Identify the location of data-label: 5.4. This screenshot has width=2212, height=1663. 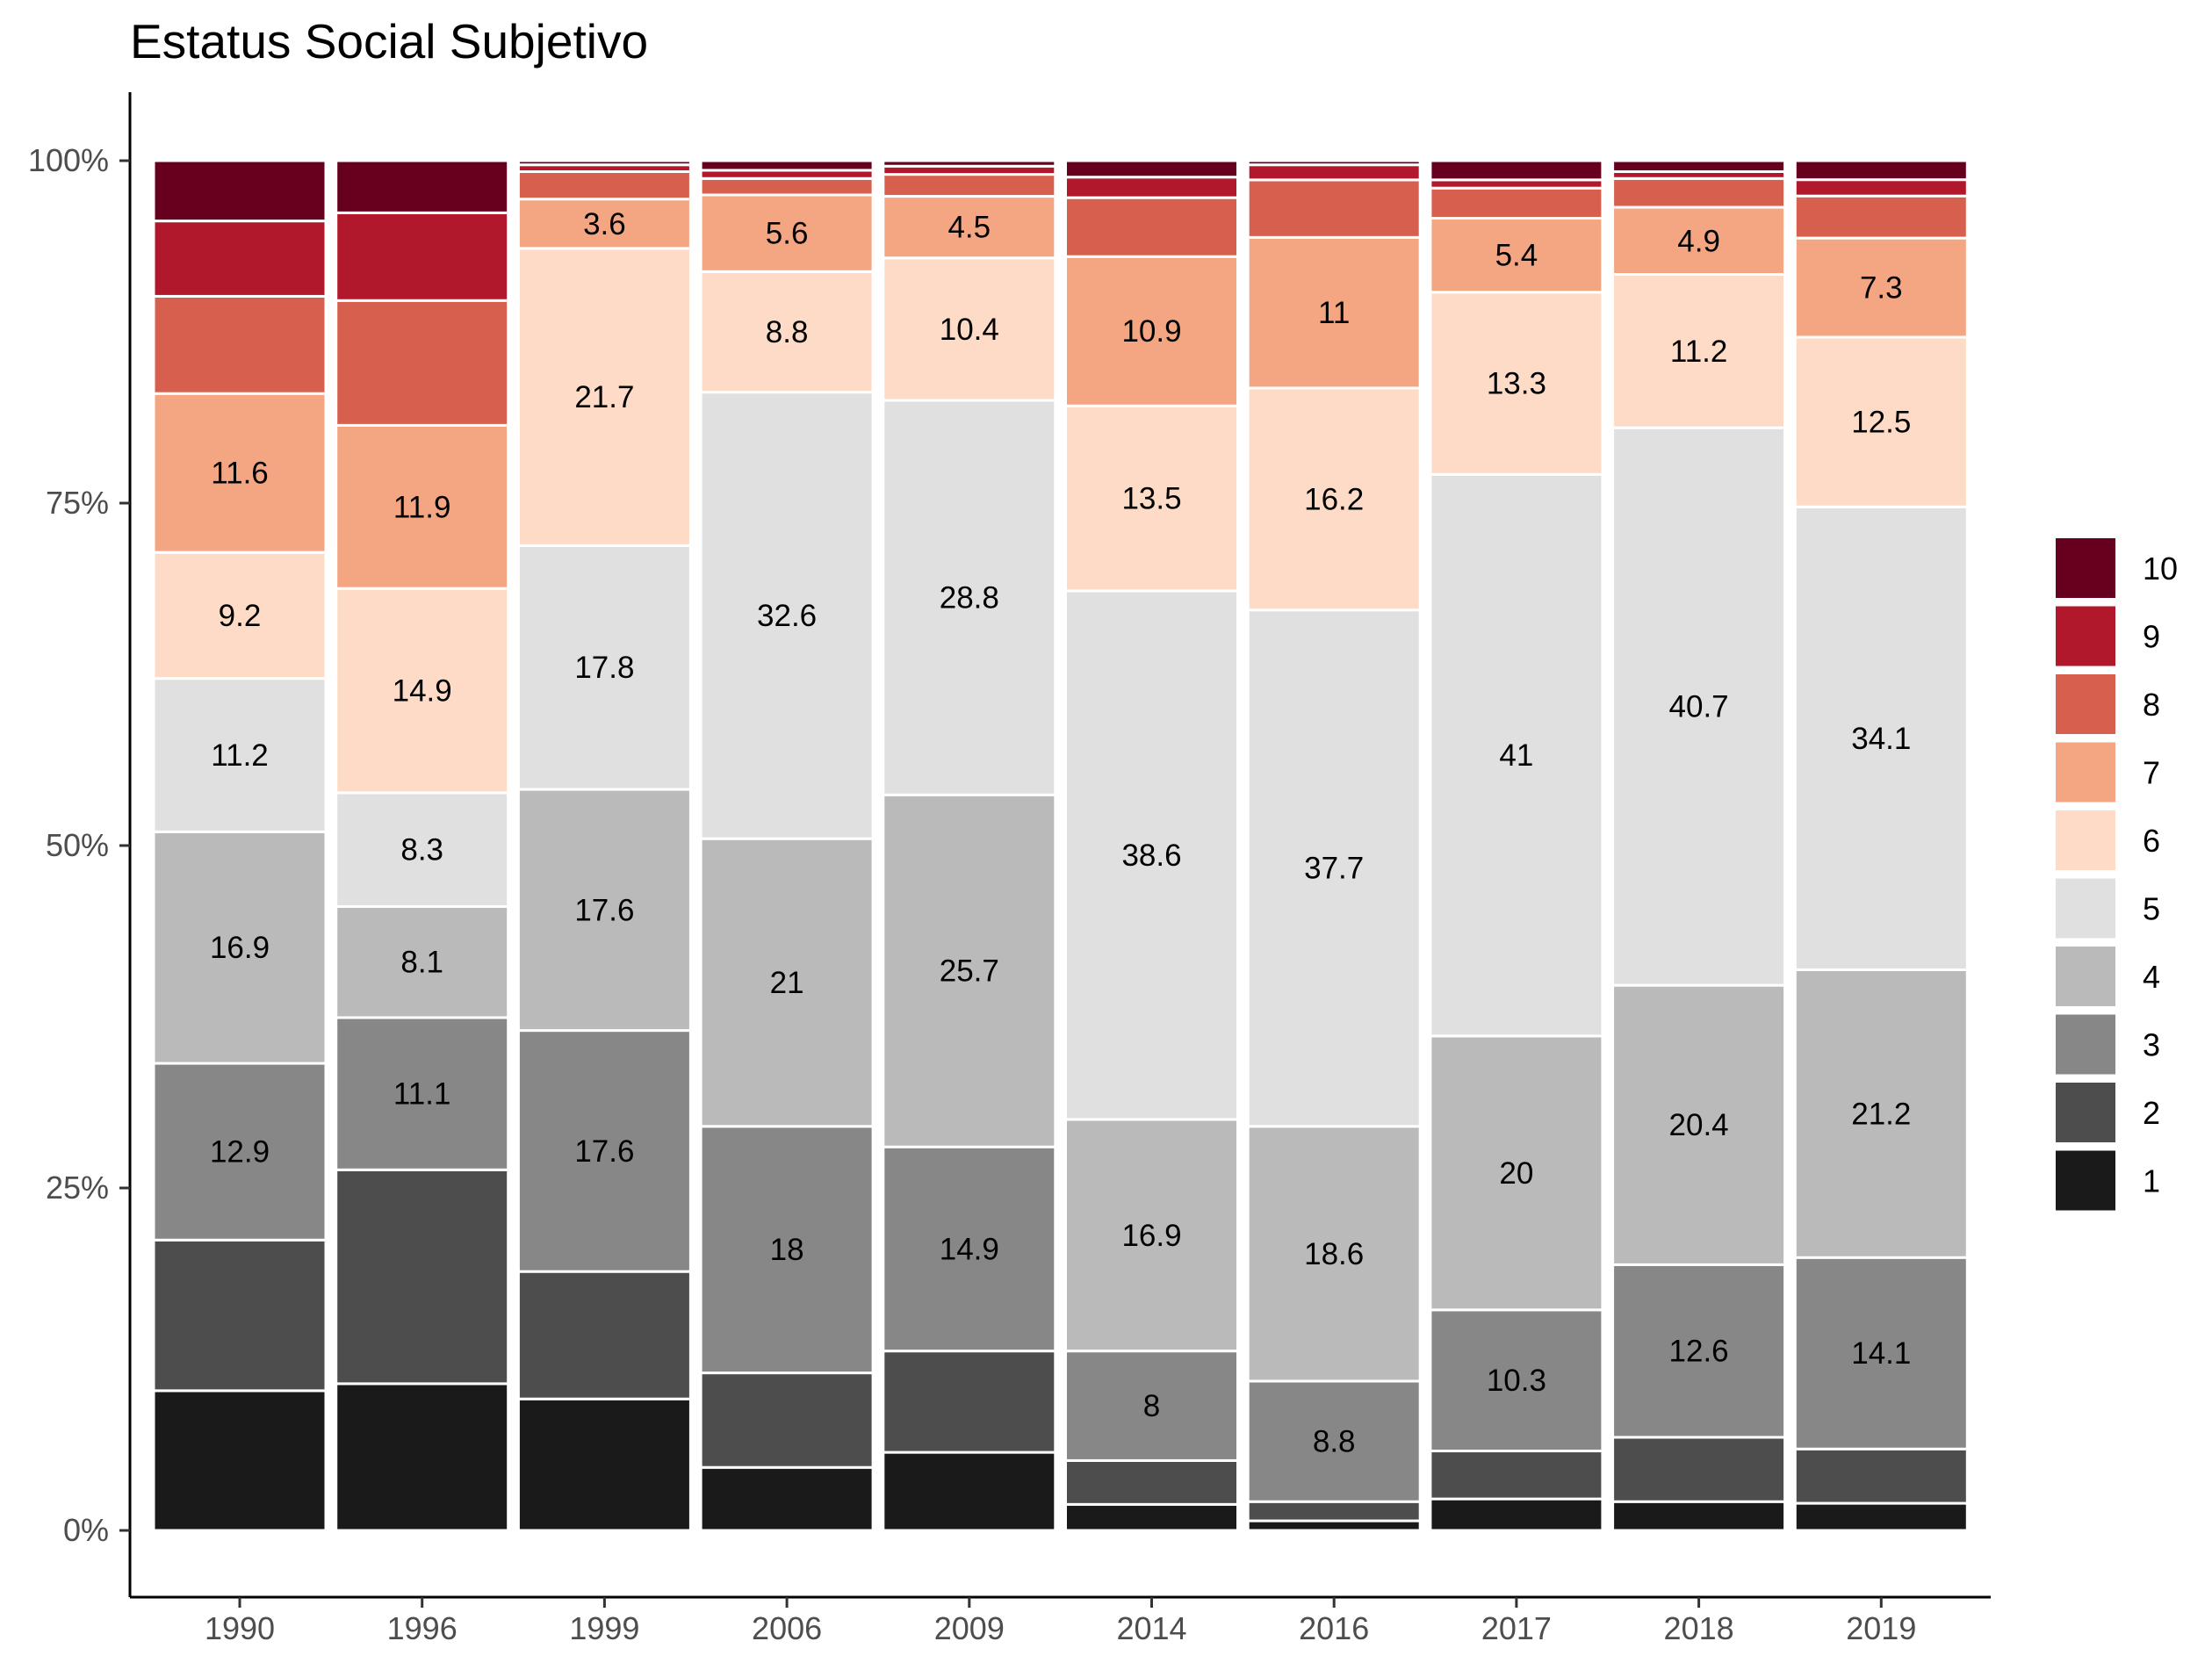
(1516, 256).